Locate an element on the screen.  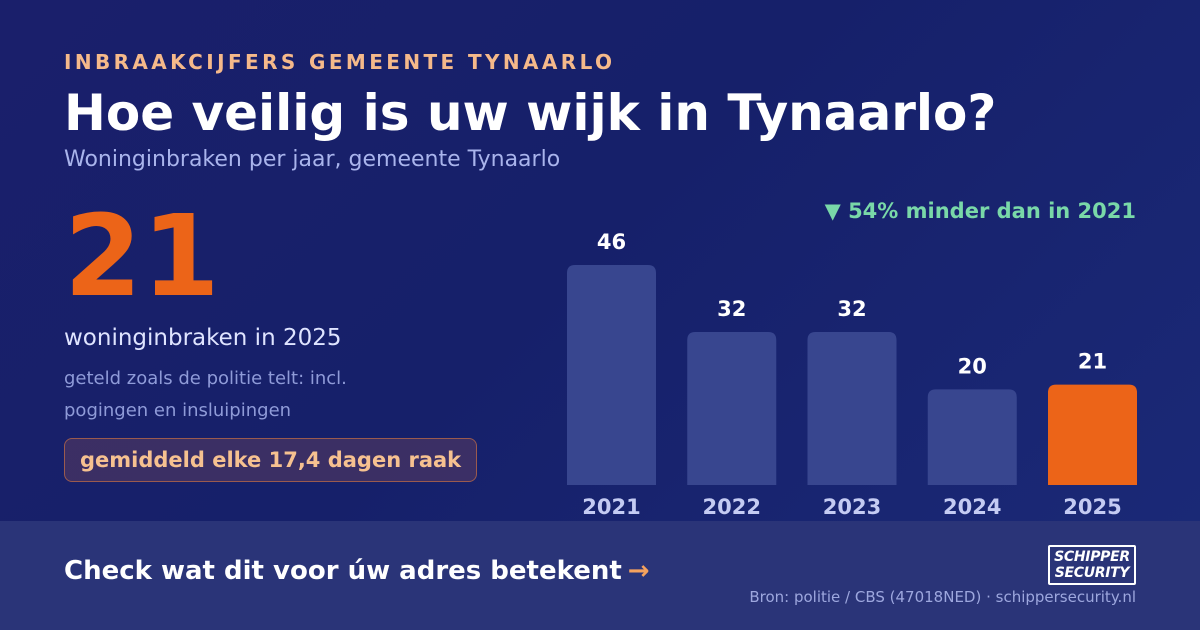
bar-value-label: 20 is located at coordinates (972, 366).